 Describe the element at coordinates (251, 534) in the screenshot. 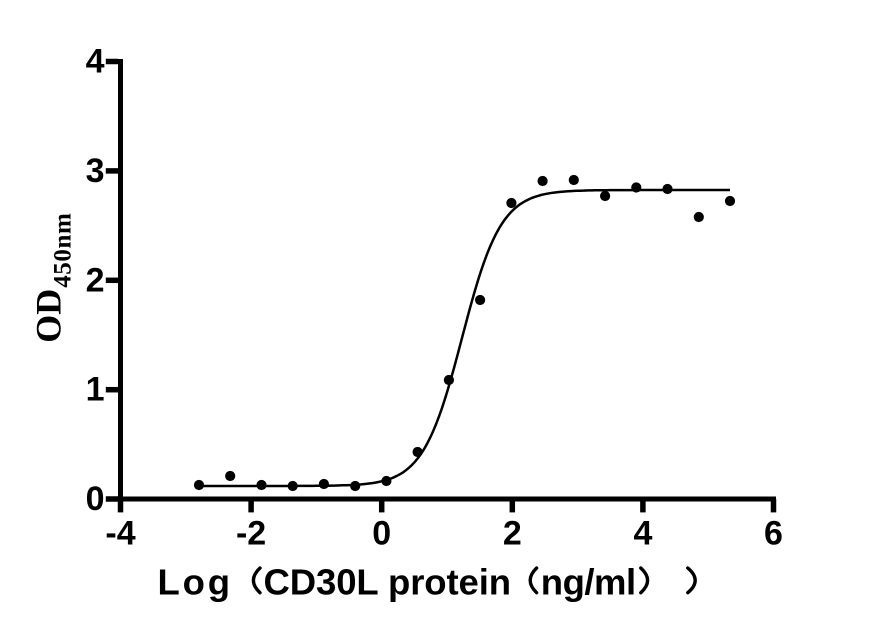

I see `svg-text: -2` at that location.